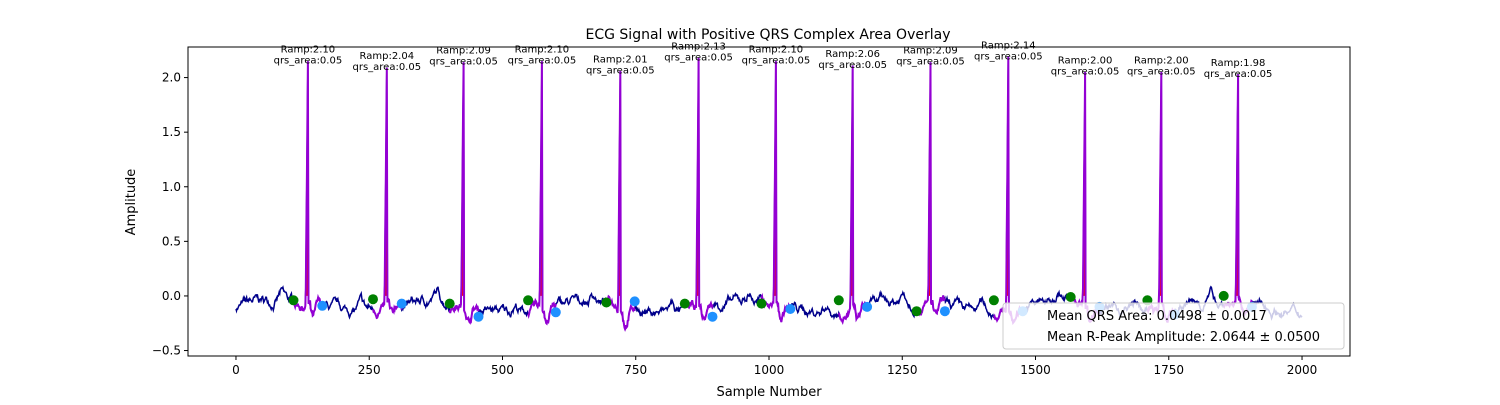 The image size is (1500, 405). Describe the element at coordinates (369, 370) in the screenshot. I see `x-tick-label: 250` at that location.